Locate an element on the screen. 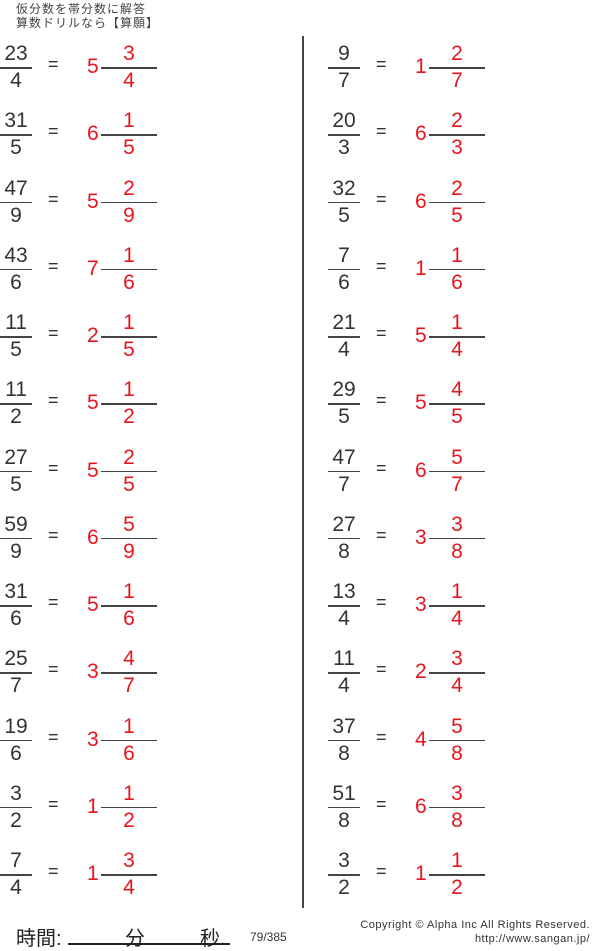  column-divider is located at coordinates (303, 472).